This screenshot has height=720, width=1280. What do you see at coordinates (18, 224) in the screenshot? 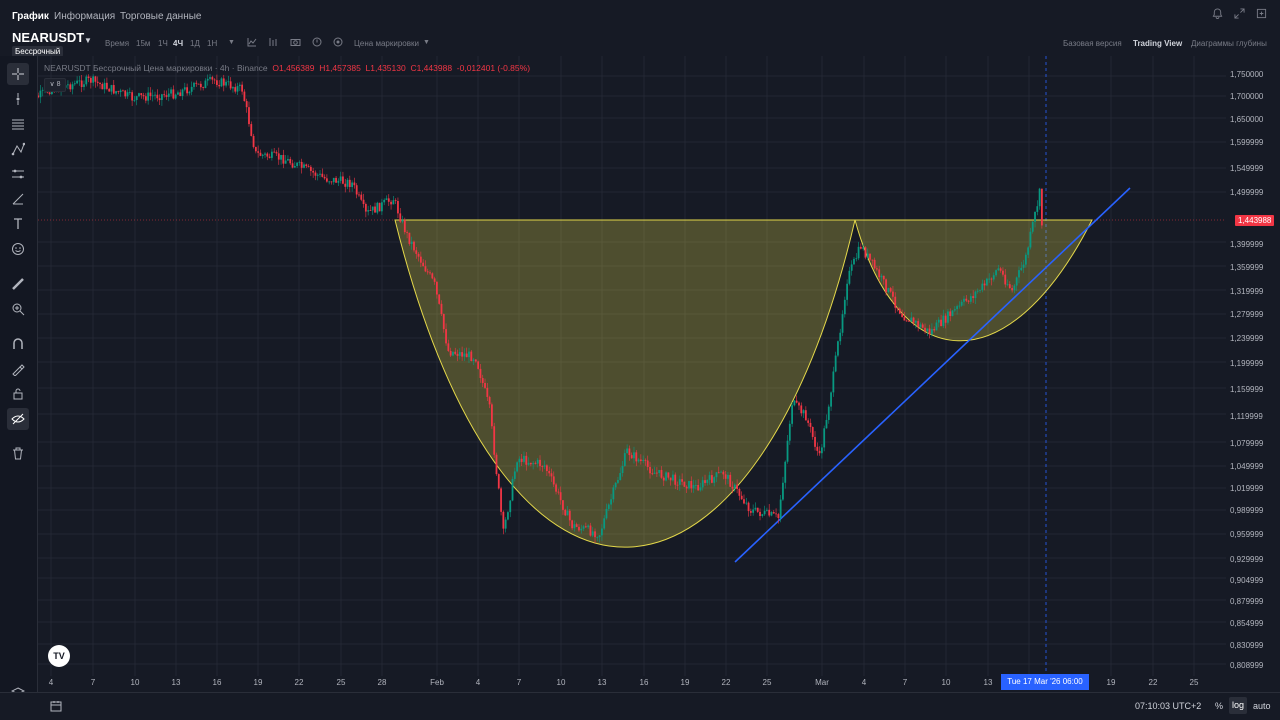
I see `text-icon` at bounding box center [18, 224].